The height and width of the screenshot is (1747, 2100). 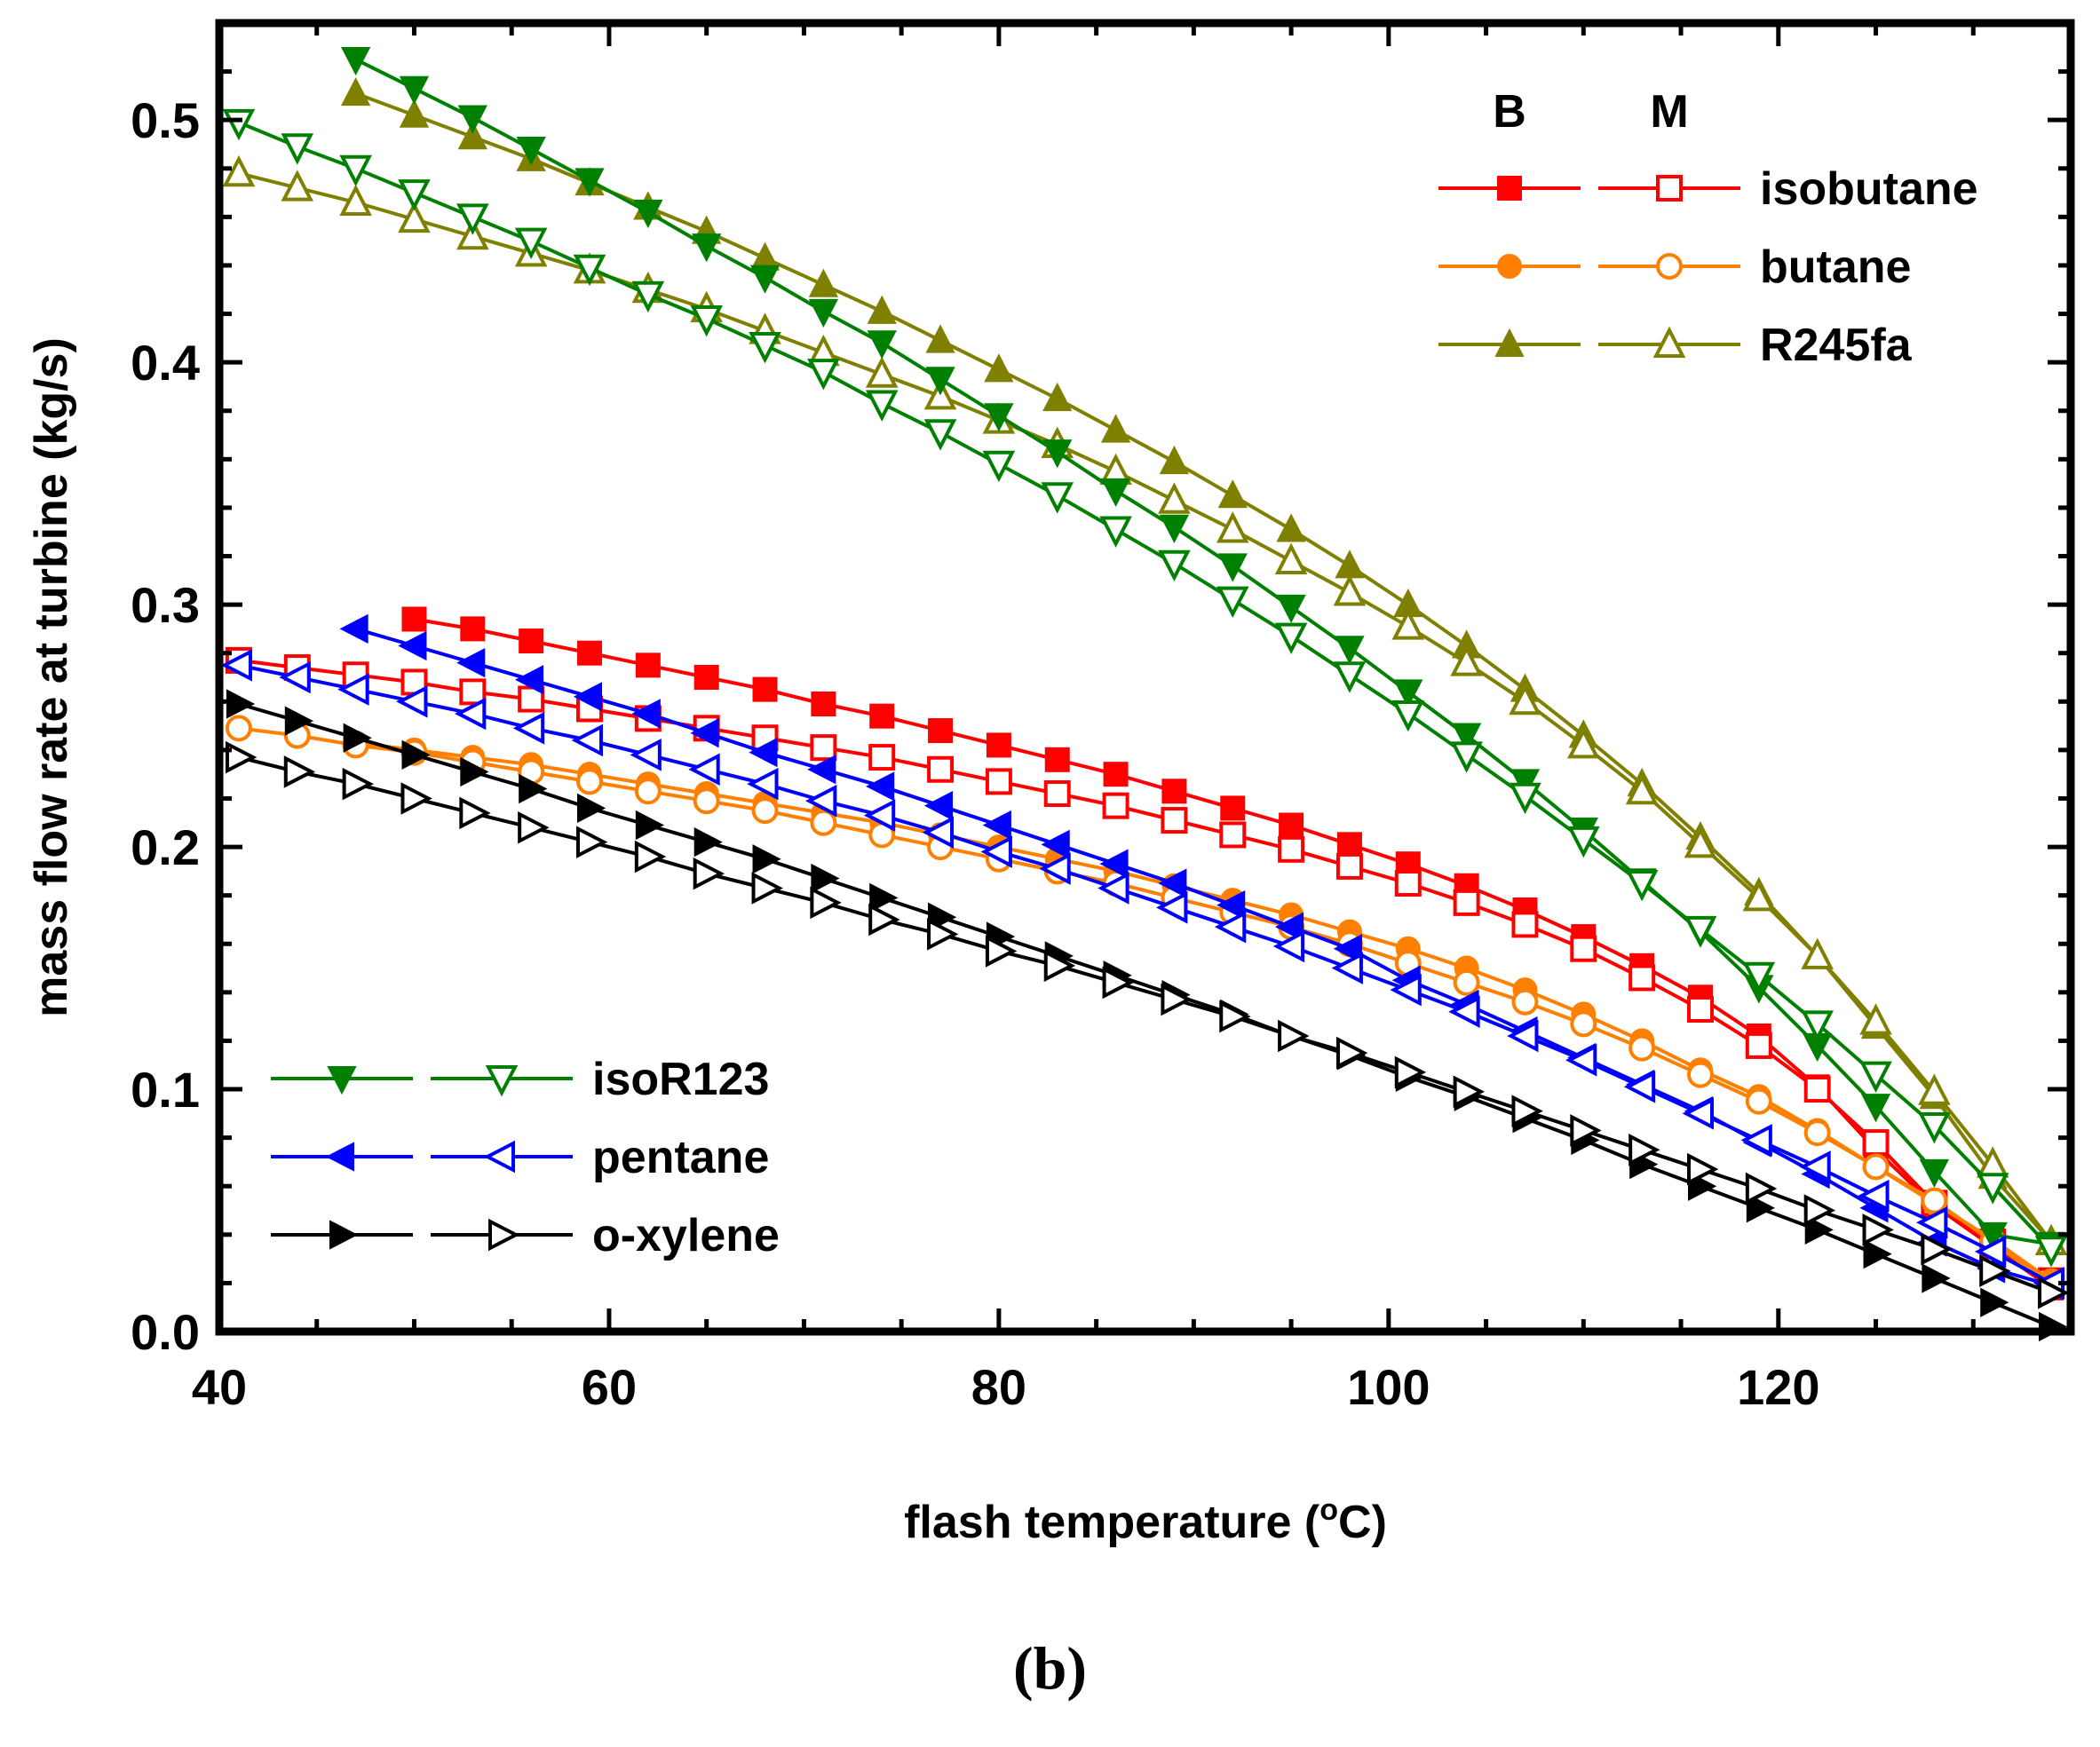 I want to click on legend-label: o-xylene, so click(x=686, y=1235).